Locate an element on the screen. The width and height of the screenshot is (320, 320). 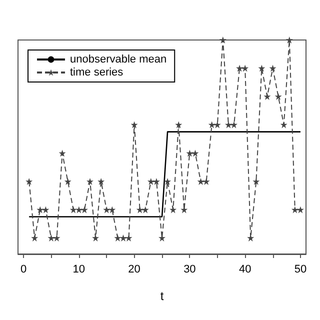
x-tick-label: 50 is located at coordinates (300, 270).